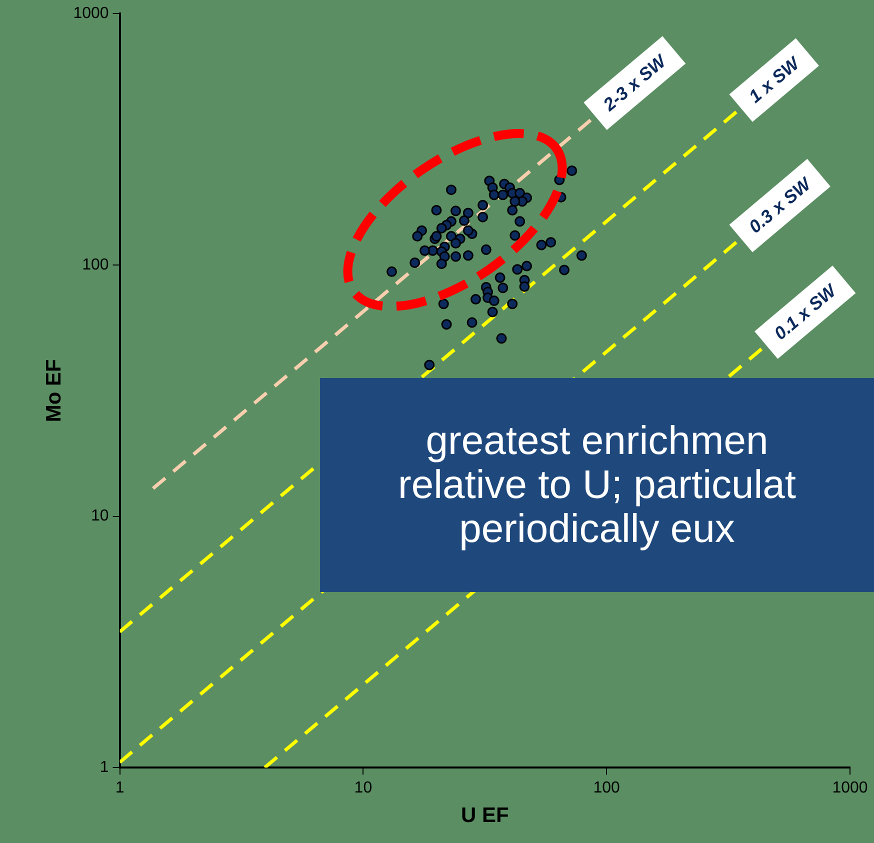  I want to click on y-tick-label: 10, so click(99, 516).